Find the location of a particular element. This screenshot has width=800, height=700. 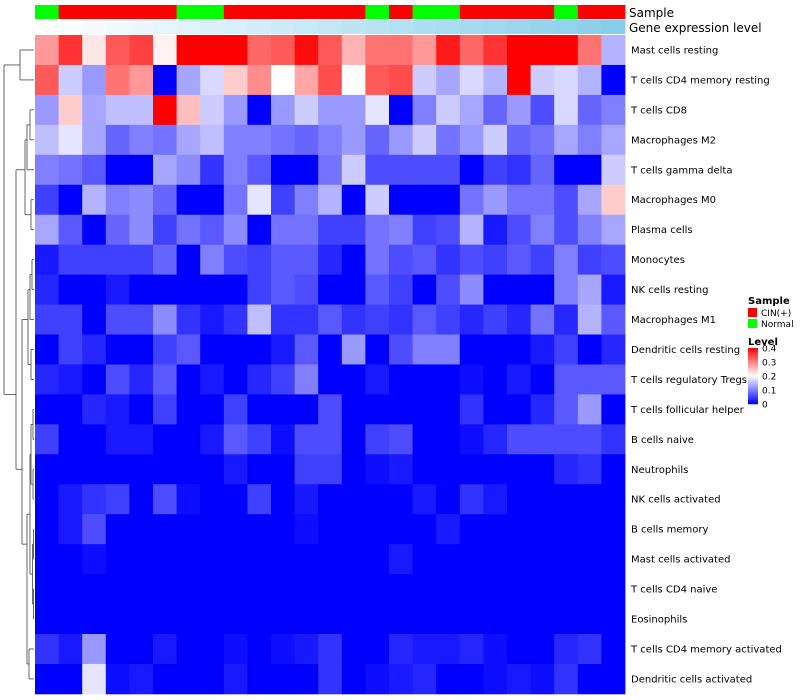

level-tick-label: 0.3 is located at coordinates (769, 364).